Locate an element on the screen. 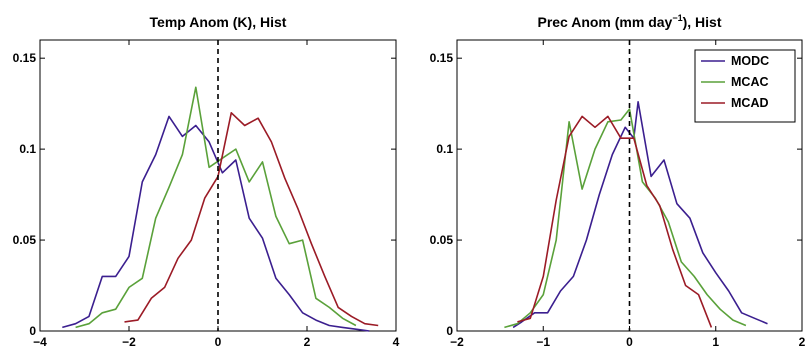 This screenshot has height=349, width=809. legend-box is located at coordinates (745, 86).